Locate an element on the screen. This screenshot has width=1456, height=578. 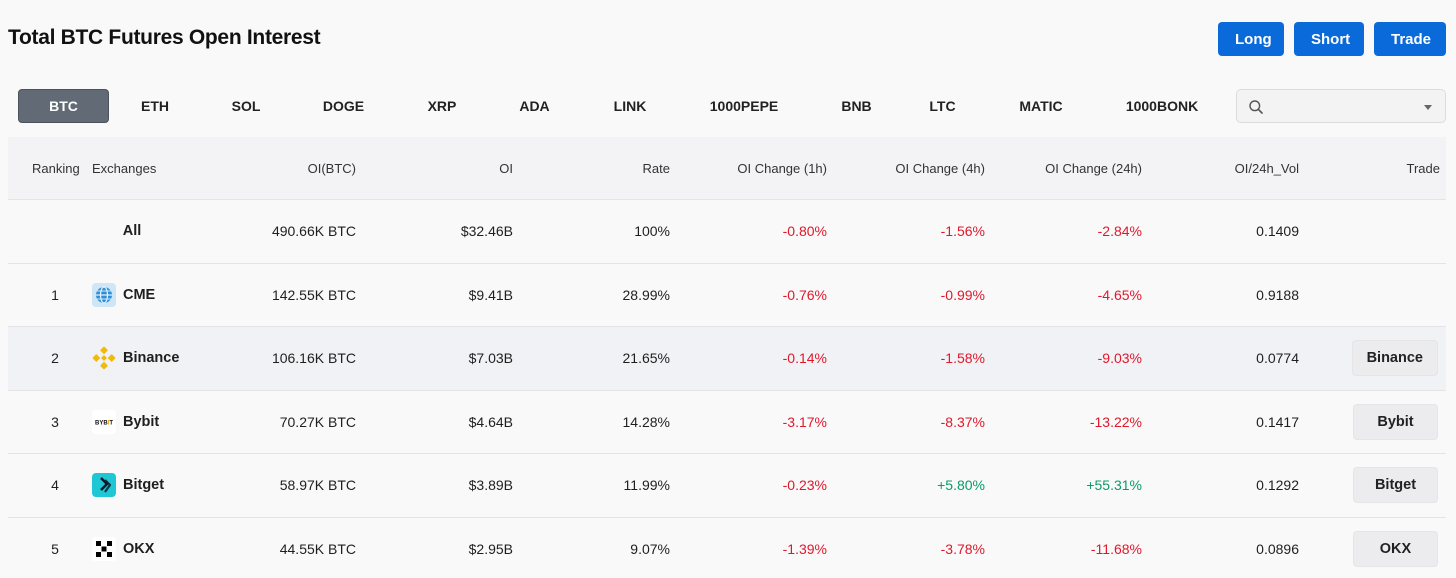
exchange-cell: BYBIT Bybit is located at coordinates (182, 422).